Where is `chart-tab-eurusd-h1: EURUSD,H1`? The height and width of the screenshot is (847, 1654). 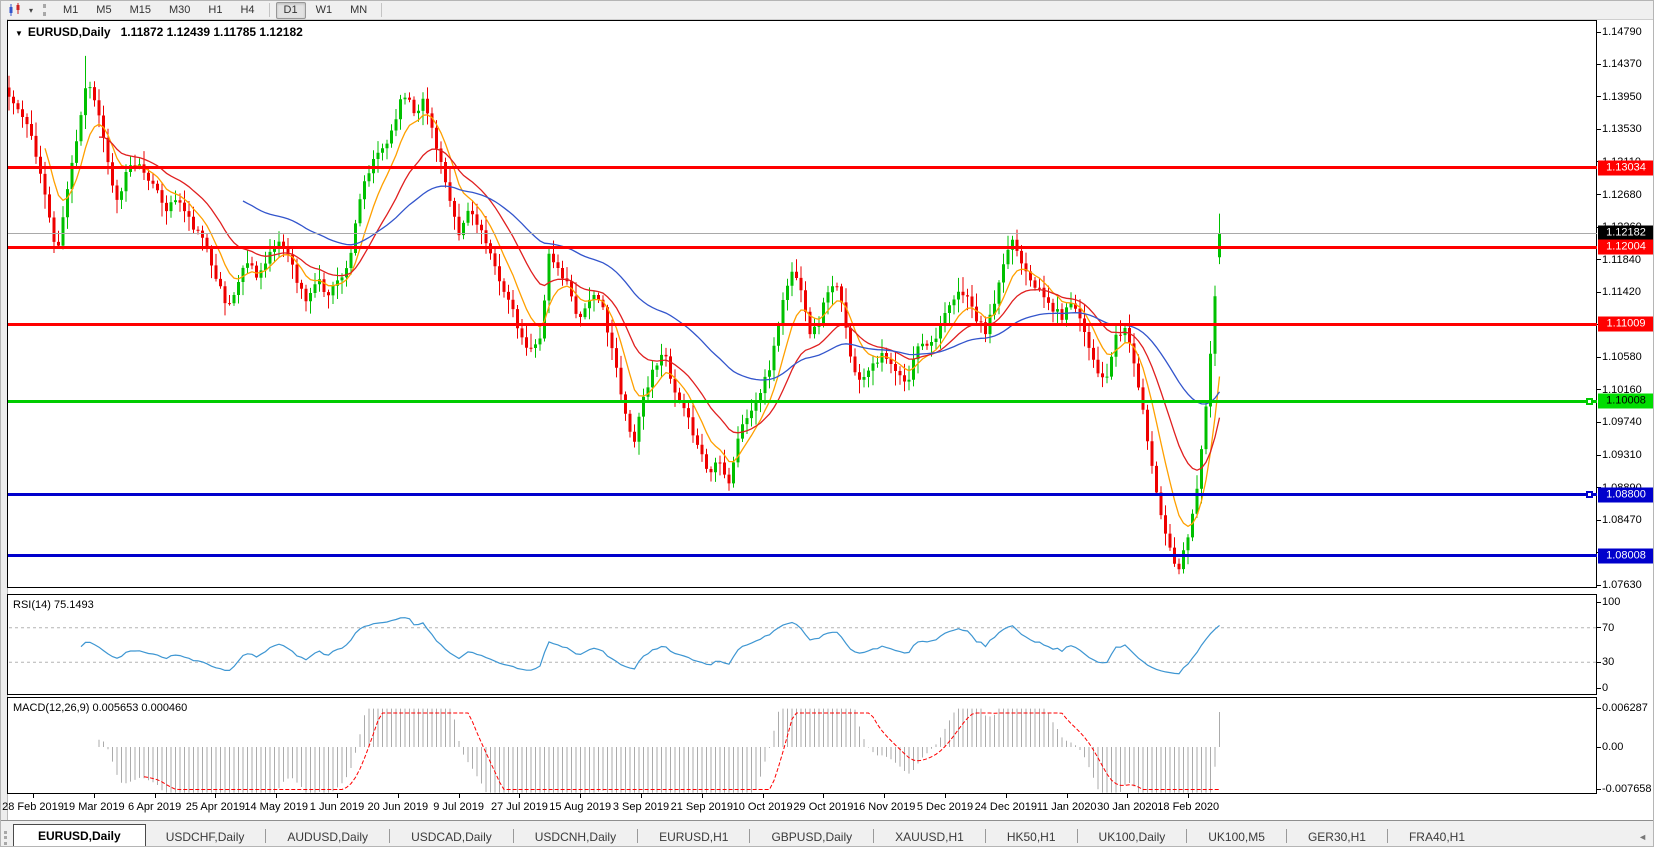 chart-tab-eurusd-h1: EURUSD,H1 is located at coordinates (694, 837).